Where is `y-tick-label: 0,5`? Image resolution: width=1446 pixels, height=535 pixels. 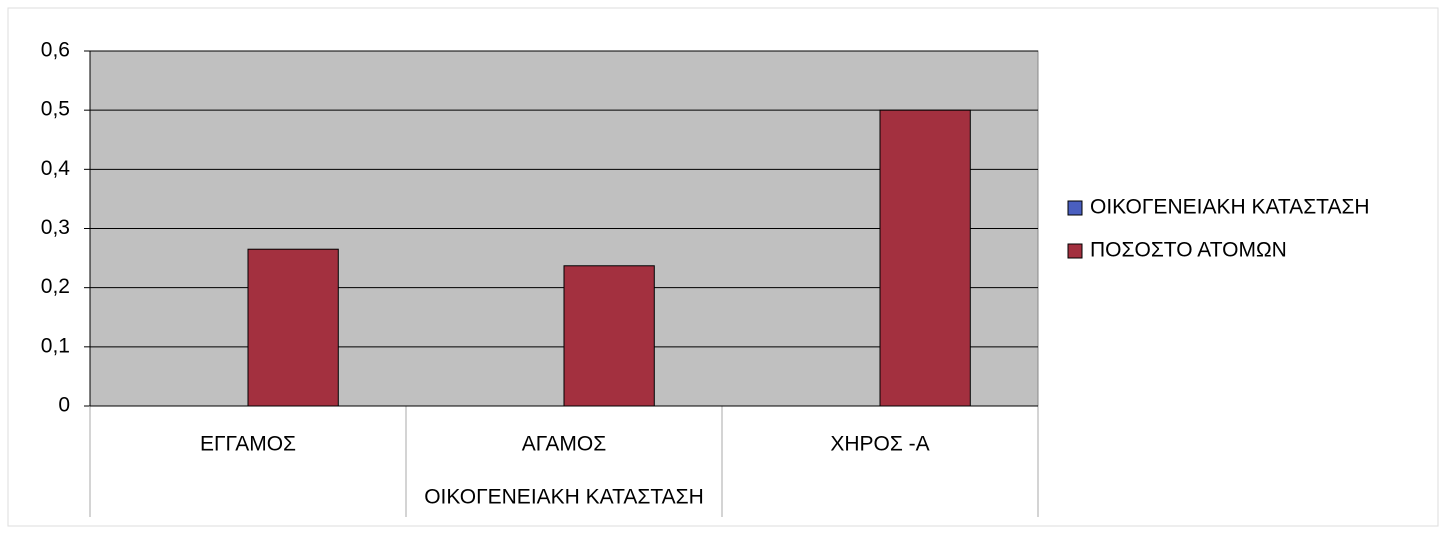
y-tick-label: 0,5 is located at coordinates (55, 109).